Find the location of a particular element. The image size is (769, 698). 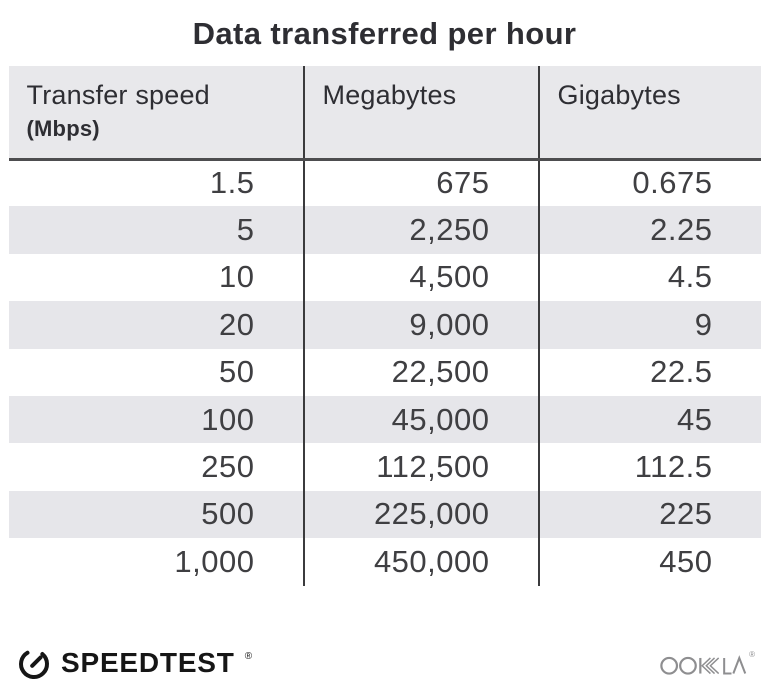

megabytes-cell: 450,000 is located at coordinates (420, 562).